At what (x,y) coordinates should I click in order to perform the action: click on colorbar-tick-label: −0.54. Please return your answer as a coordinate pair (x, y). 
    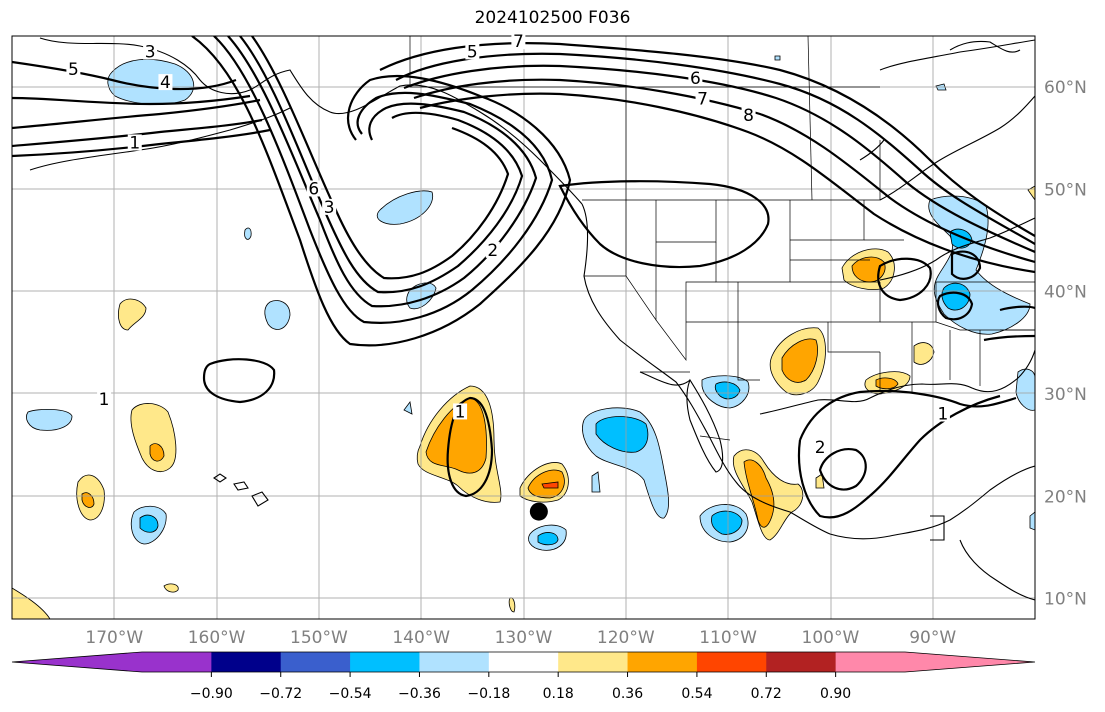
    Looking at the image, I should click on (350, 694).